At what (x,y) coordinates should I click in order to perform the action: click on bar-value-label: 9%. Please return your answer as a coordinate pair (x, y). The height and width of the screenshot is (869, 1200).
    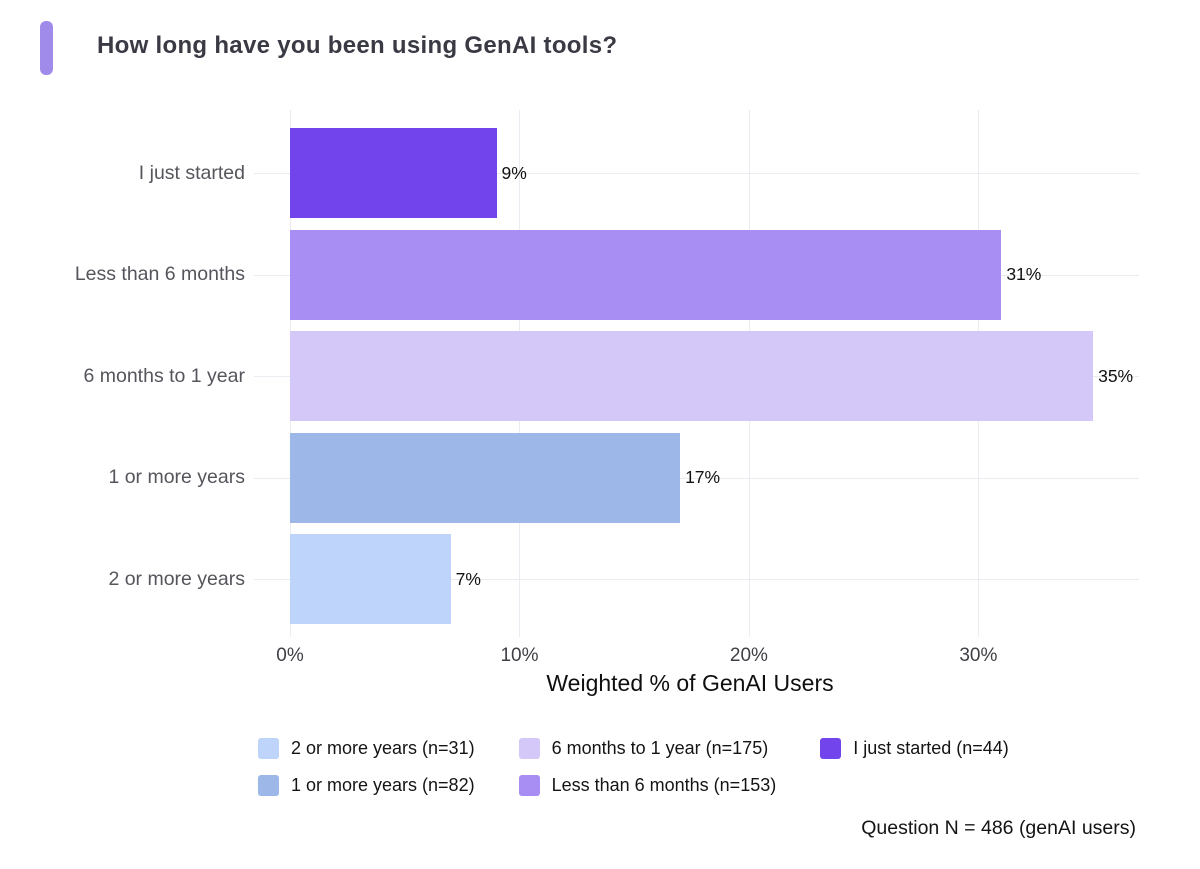
    Looking at the image, I should click on (514, 172).